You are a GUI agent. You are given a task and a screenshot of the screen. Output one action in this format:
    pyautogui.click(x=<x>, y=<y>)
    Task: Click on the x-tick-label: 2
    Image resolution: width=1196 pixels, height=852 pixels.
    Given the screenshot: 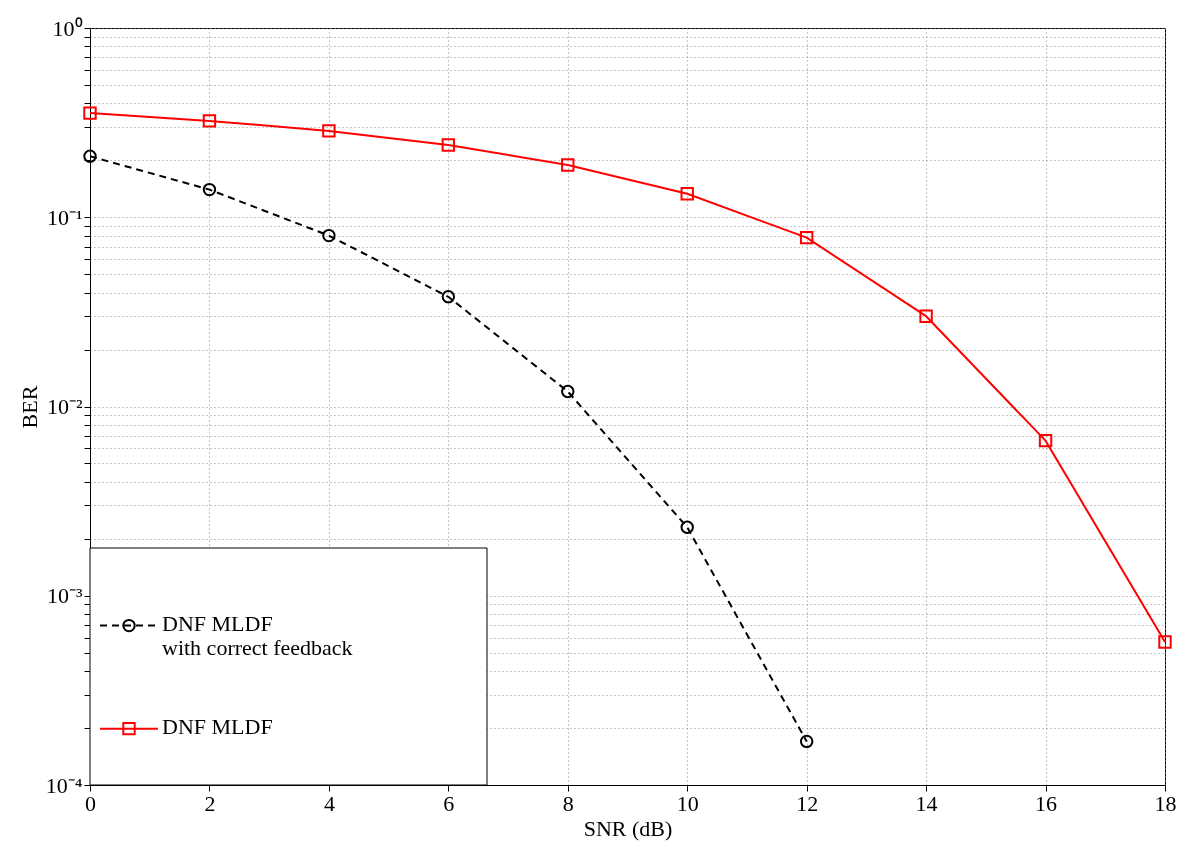 What is the action you would take?
    pyautogui.click(x=210, y=803)
    